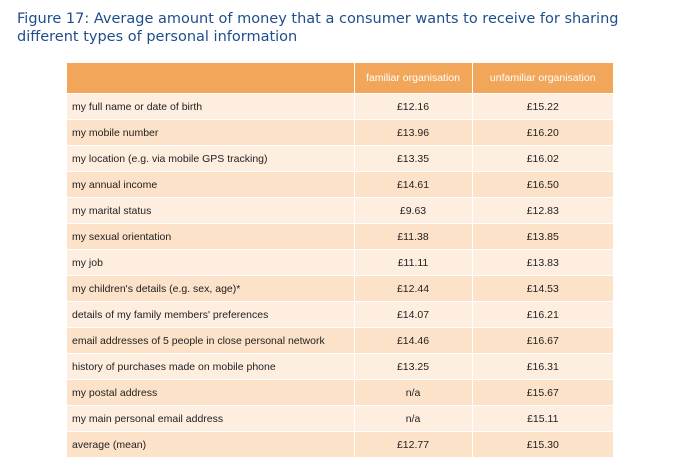 Image resolution: width=683 pixels, height=476 pixels. Describe the element at coordinates (412, 340) in the screenshot. I see `familiar-value-cell: £14.46` at that location.